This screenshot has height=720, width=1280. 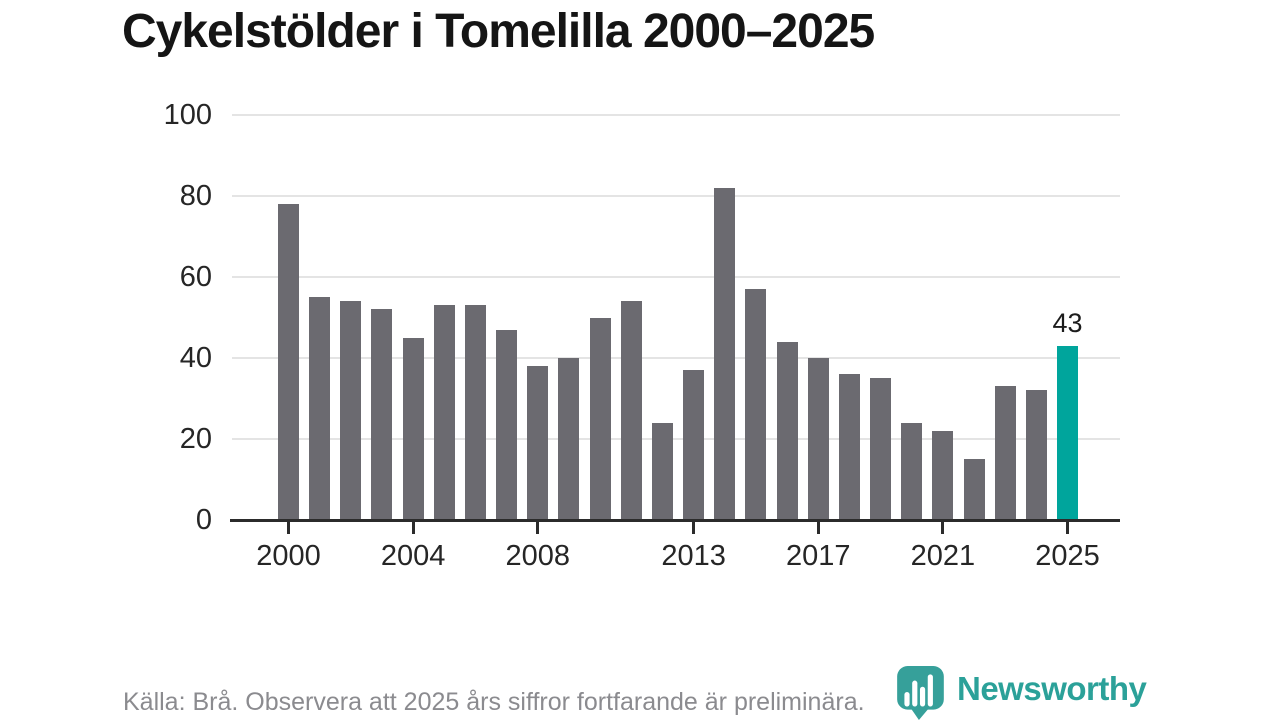 I want to click on x-axis-tick-2025, so click(x=1067, y=528).